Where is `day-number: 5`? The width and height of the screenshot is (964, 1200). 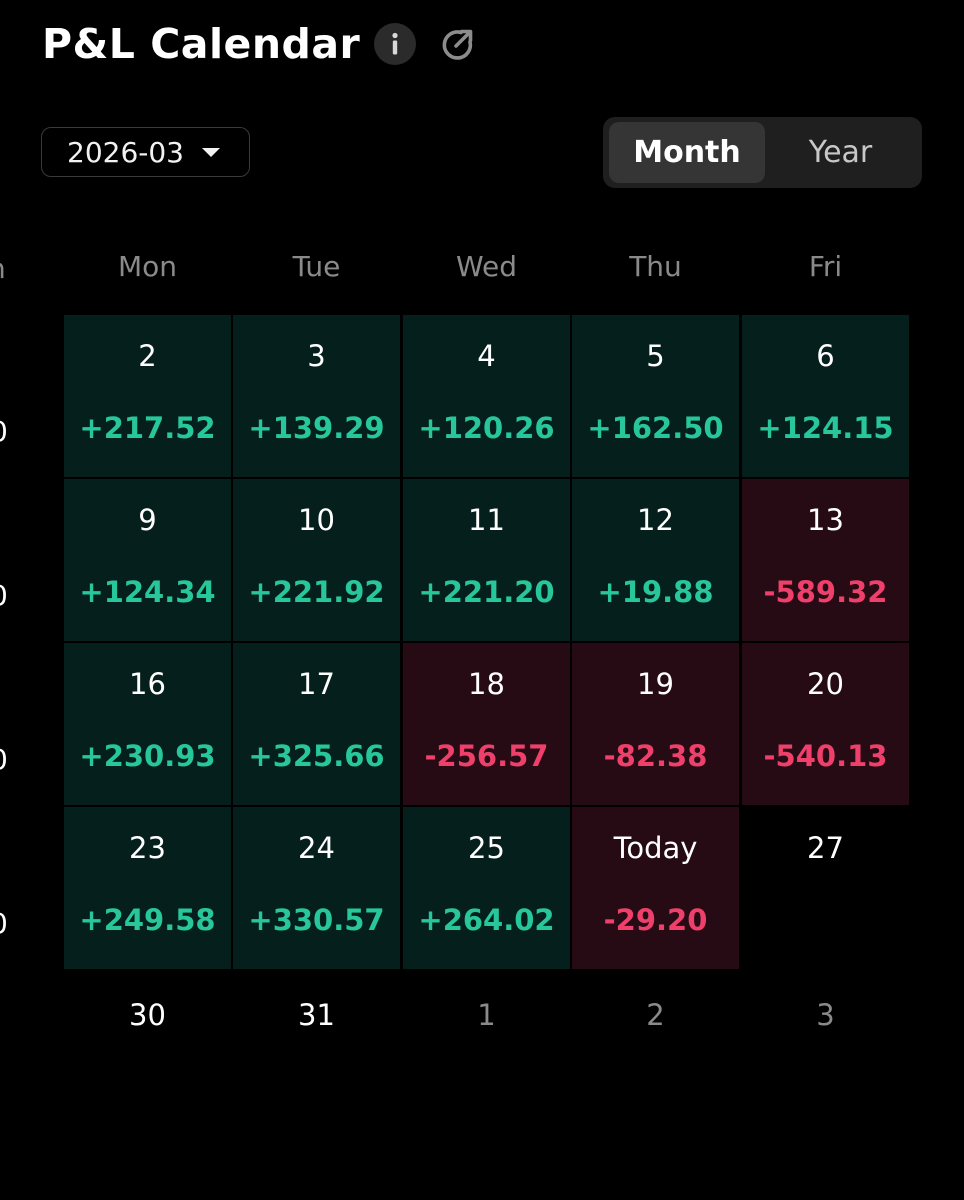
day-number: 5 is located at coordinates (655, 356).